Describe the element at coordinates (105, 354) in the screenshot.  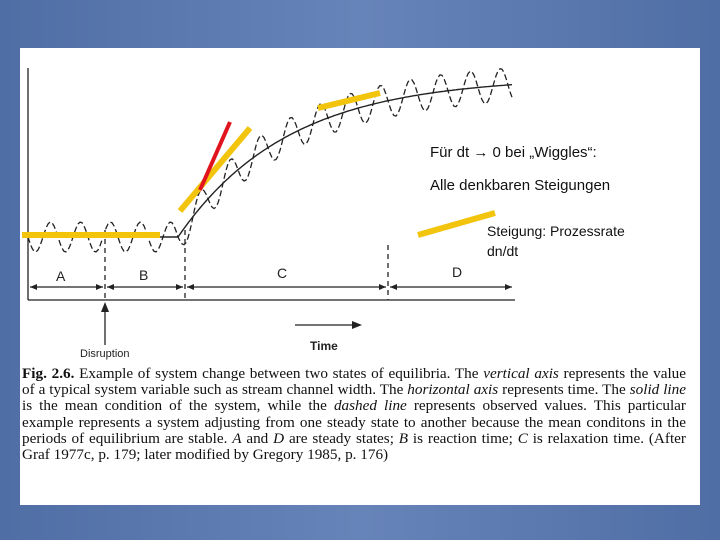
I see `disruption-label: Disruption` at that location.